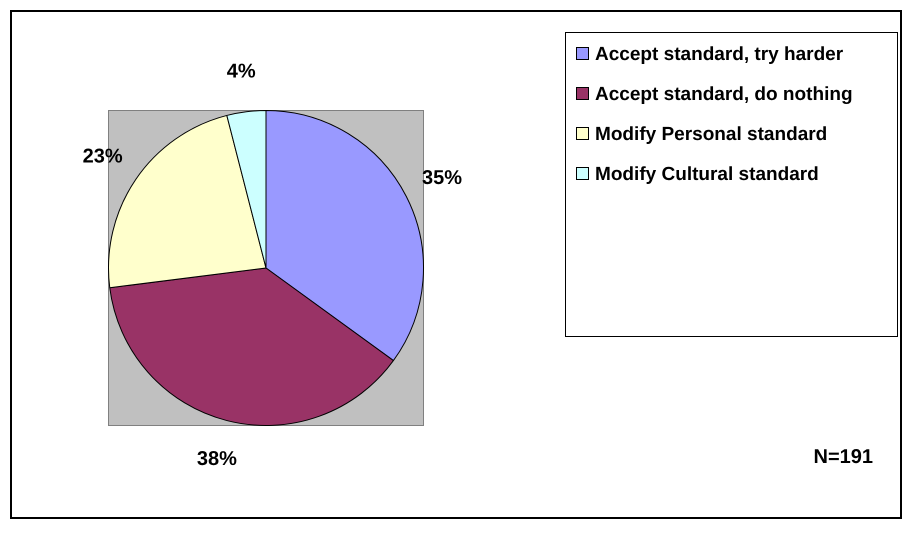 This screenshot has height=535, width=911. What do you see at coordinates (719, 55) in the screenshot?
I see `legend-label: Accept standard, try harder` at bounding box center [719, 55].